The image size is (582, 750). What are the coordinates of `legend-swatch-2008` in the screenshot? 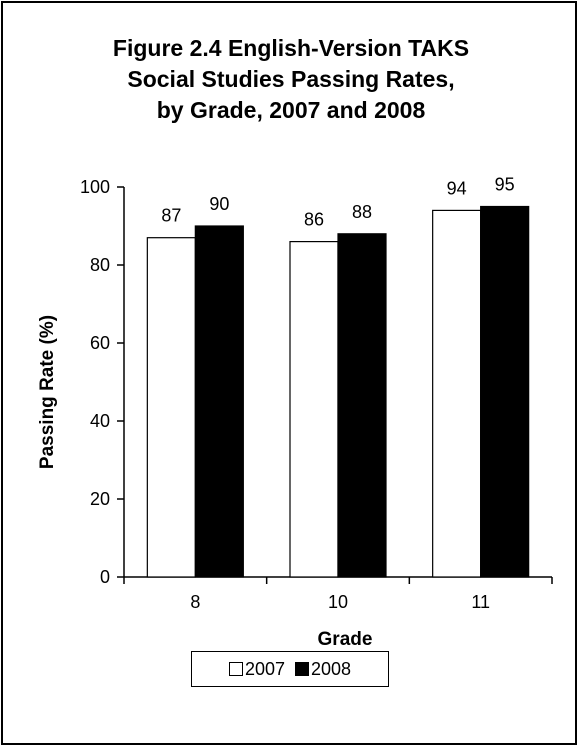 It's located at (302, 669).